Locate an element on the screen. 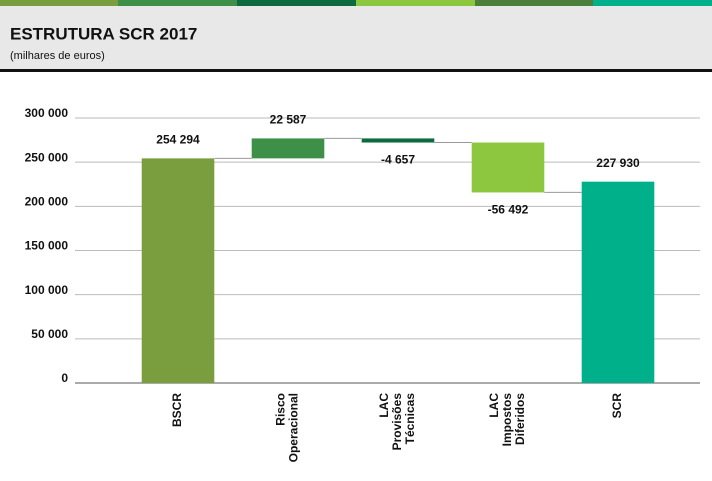 The width and height of the screenshot is (712, 481). x-tick-label: BSCR is located at coordinates (177, 410).